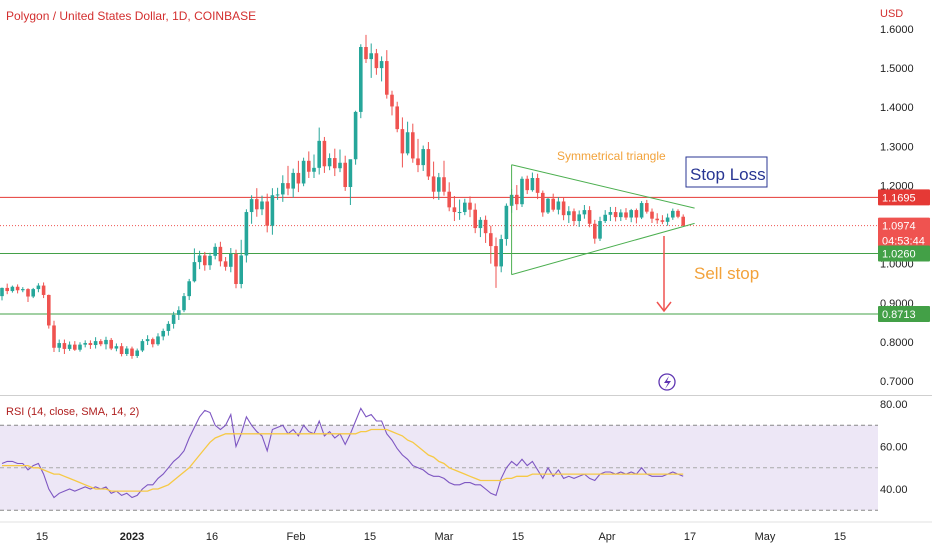 This screenshot has width=932, height=550. Describe the element at coordinates (897, 147) in the screenshot. I see `price-tick-label: 1.3000` at that location.